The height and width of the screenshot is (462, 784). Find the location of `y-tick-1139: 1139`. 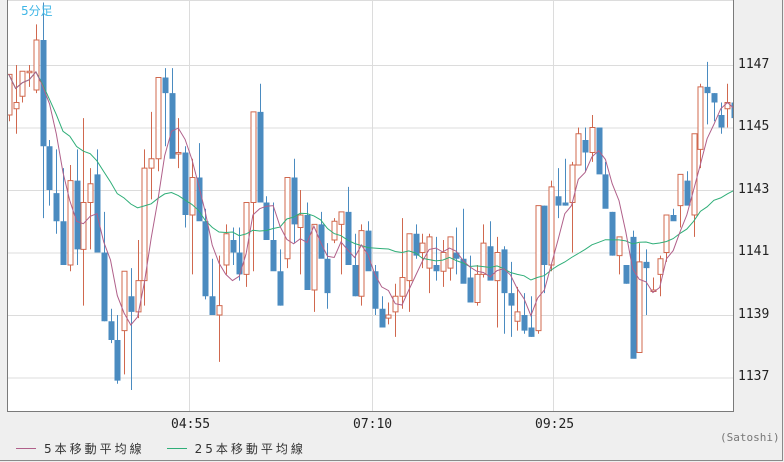

y-tick-1139: 1139 is located at coordinates (754, 314).